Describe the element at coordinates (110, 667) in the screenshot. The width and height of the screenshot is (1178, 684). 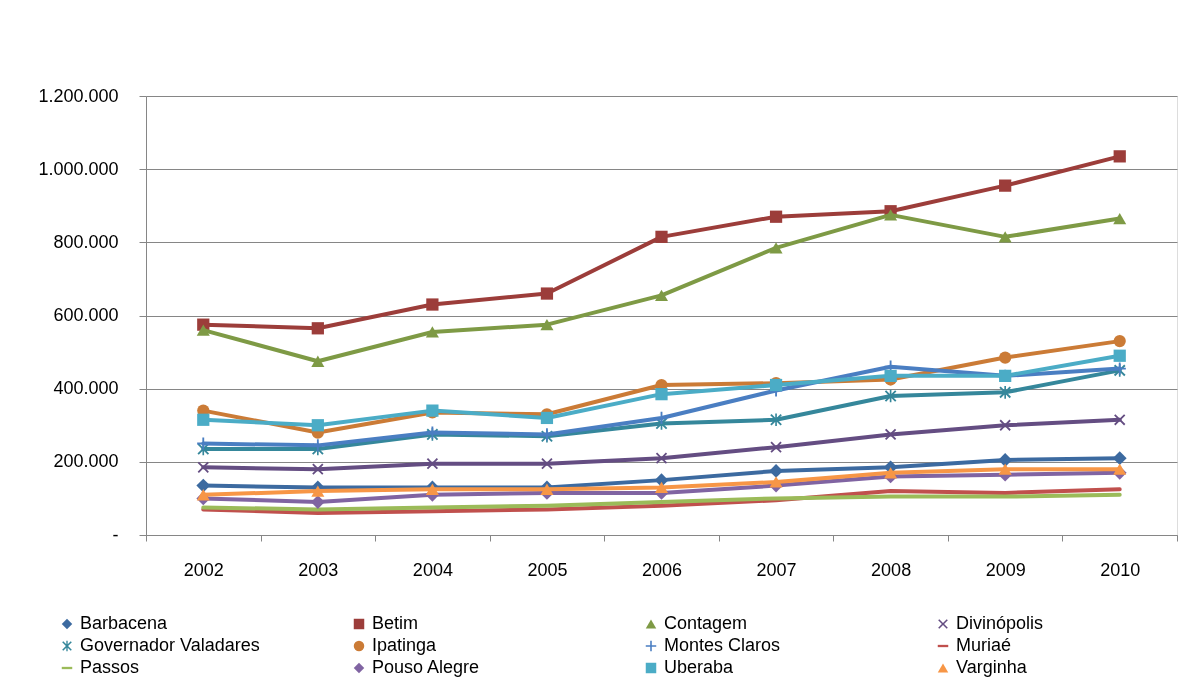
I see `legend-label: Passos` at that location.